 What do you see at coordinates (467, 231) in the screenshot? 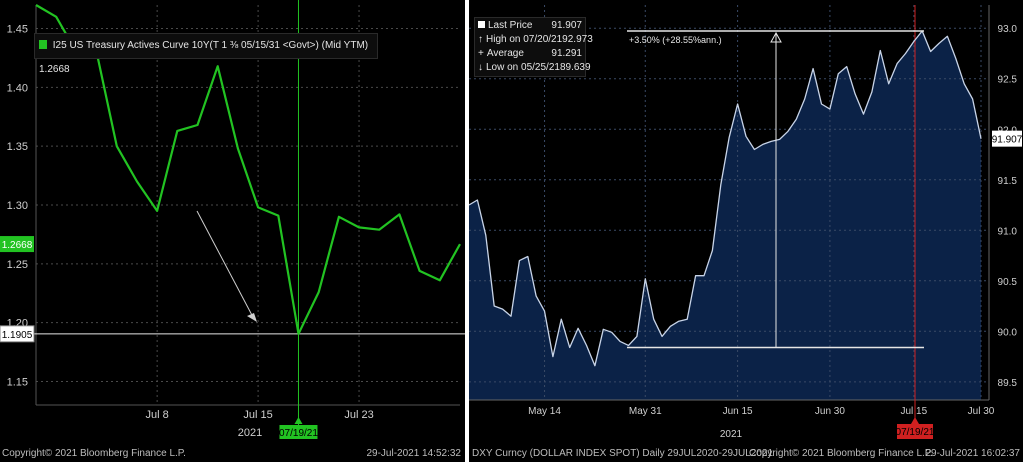
I see `panel-divider` at bounding box center [467, 231].